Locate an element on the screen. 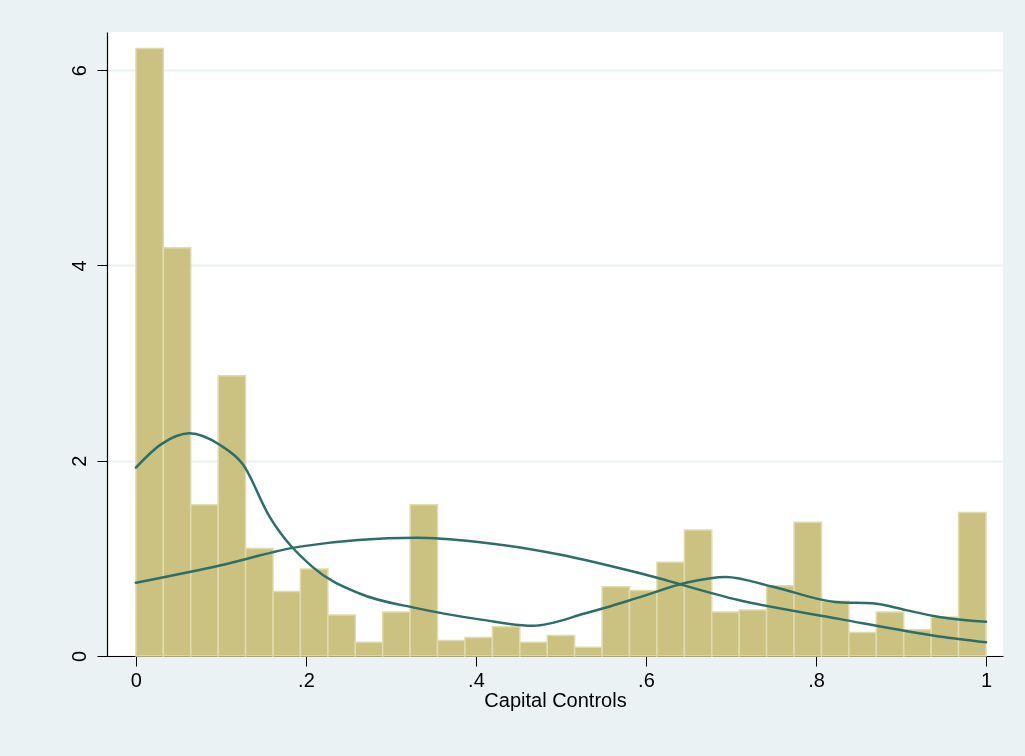 This screenshot has width=1025, height=756. x-tick-label: .4 is located at coordinates (476, 679).